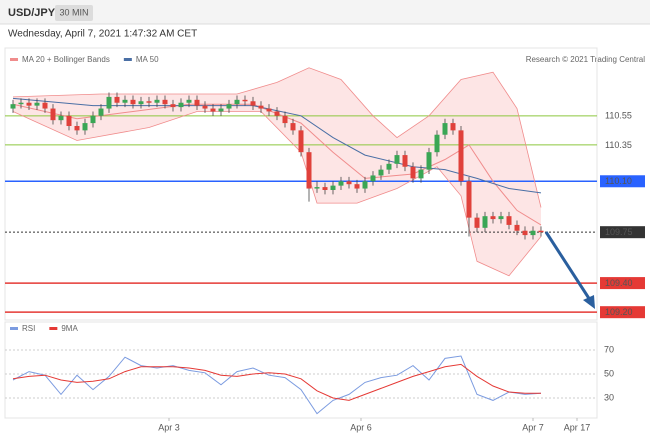  What do you see at coordinates (619, 283) in the screenshot?
I see `level-label: 109.40` at bounding box center [619, 283].